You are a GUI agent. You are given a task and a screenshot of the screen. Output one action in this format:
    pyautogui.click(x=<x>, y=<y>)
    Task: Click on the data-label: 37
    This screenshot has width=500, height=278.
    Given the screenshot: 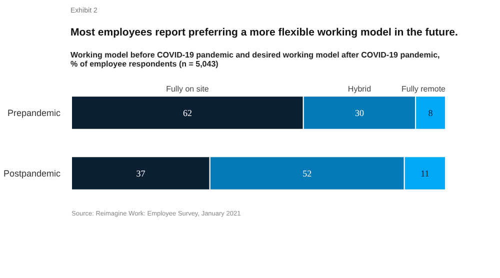 What is the action you would take?
    pyautogui.click(x=141, y=173)
    